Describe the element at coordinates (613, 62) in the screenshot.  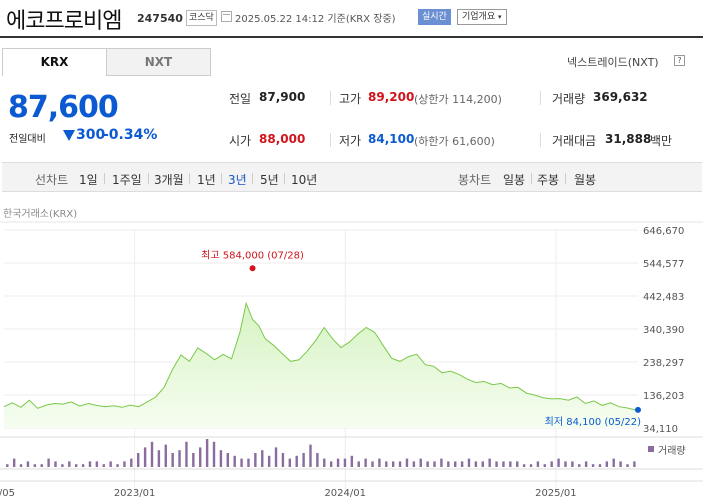
I see `nxt-trade-label: 넥스트레이드(NXT)` at that location.